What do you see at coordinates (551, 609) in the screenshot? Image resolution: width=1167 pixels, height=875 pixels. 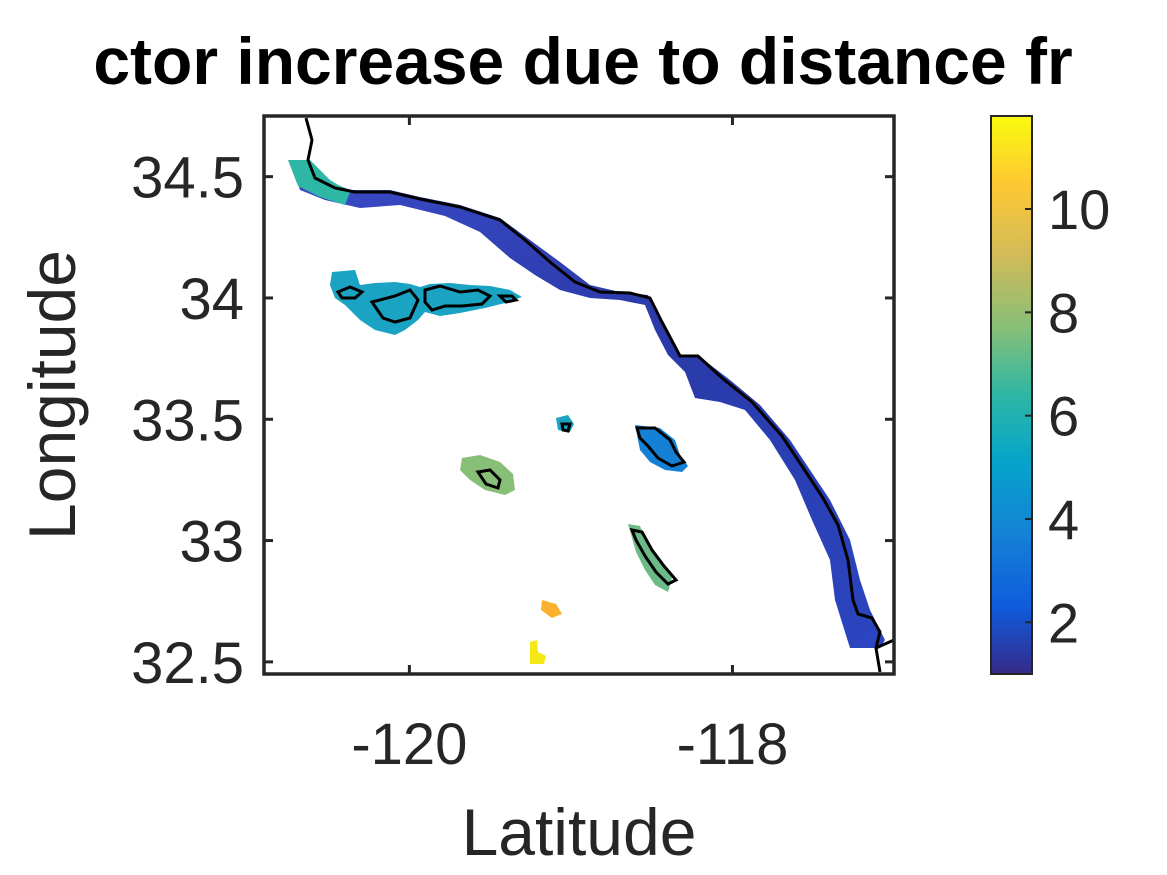 I see `small-southern-spot-region` at bounding box center [551, 609].